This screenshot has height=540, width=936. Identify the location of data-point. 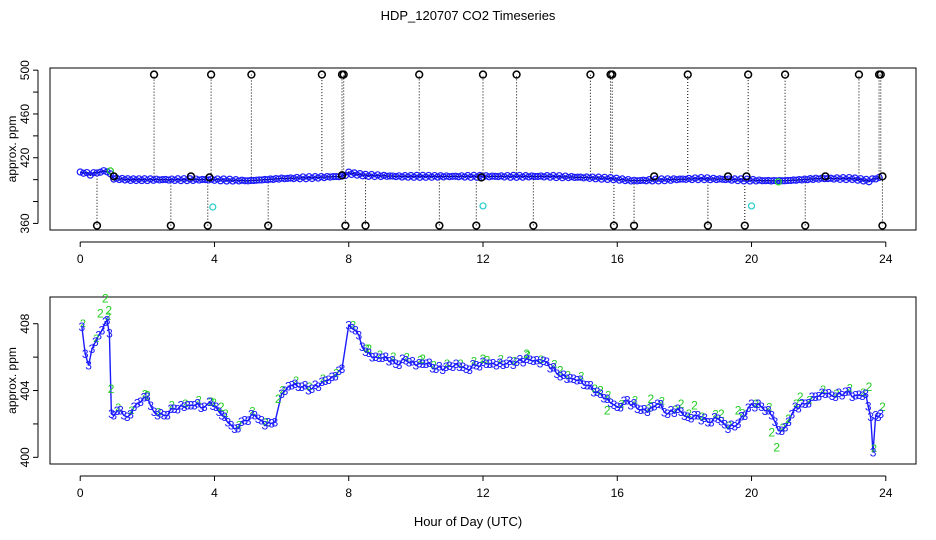
(83, 173).